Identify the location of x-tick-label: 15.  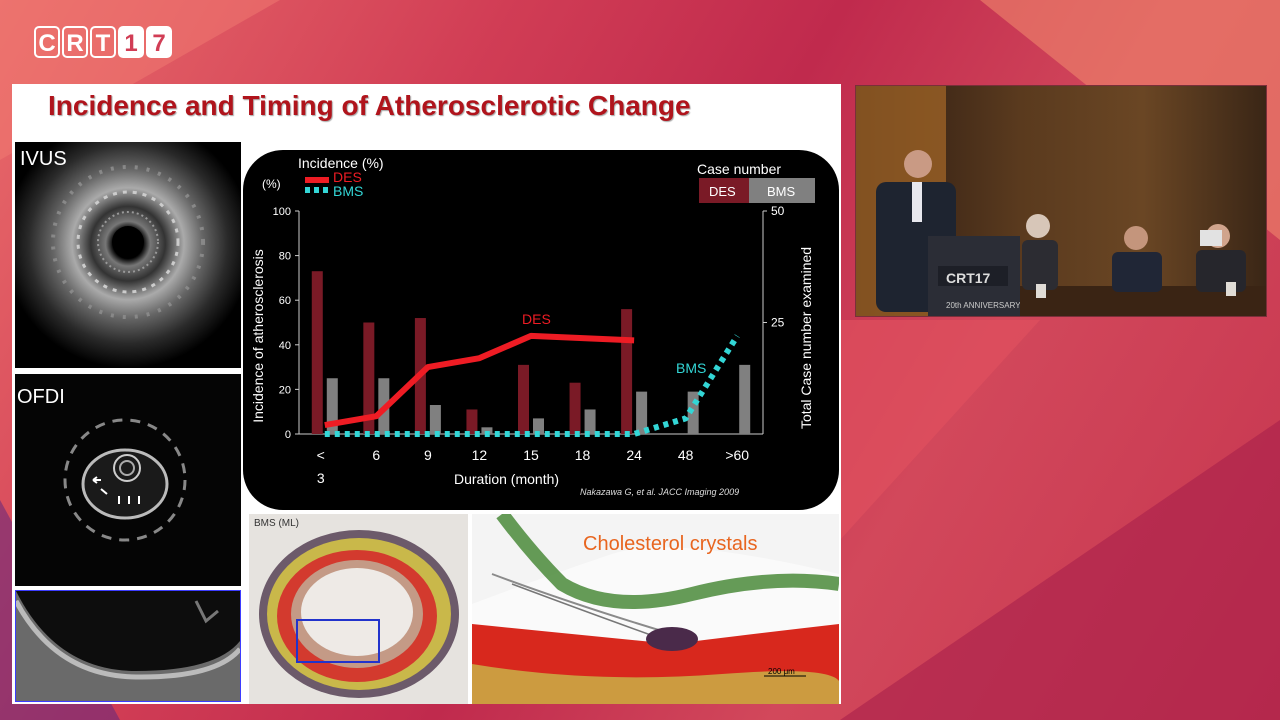
(531, 455).